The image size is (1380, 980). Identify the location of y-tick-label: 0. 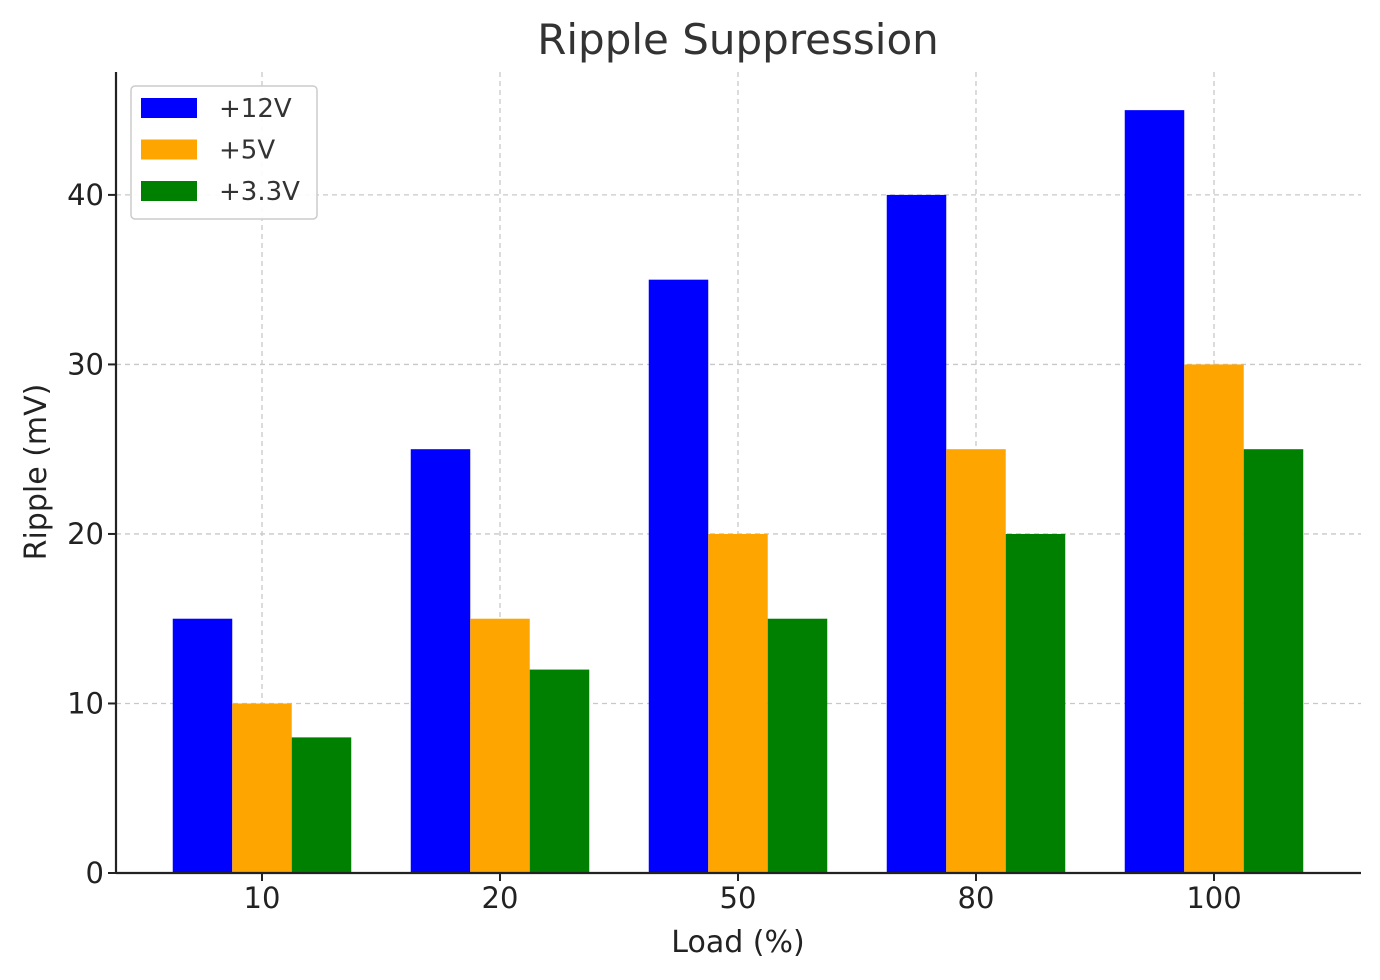
(95, 873).